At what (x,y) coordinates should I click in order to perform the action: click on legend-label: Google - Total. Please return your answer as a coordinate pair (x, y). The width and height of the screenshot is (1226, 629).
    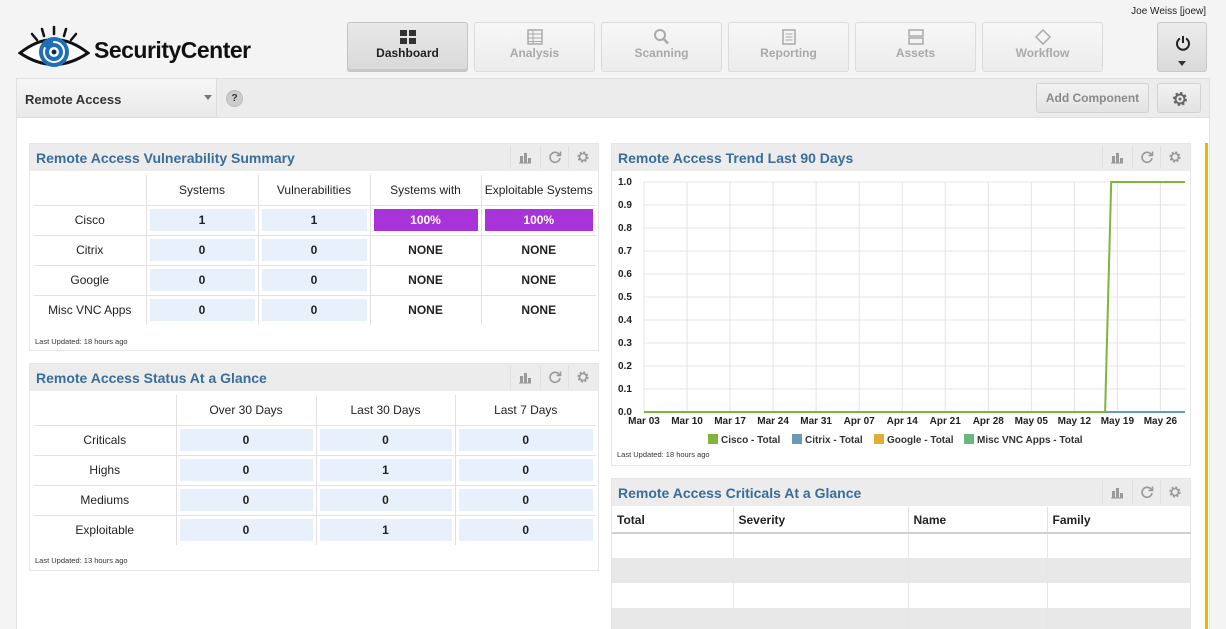
    Looking at the image, I should click on (920, 440).